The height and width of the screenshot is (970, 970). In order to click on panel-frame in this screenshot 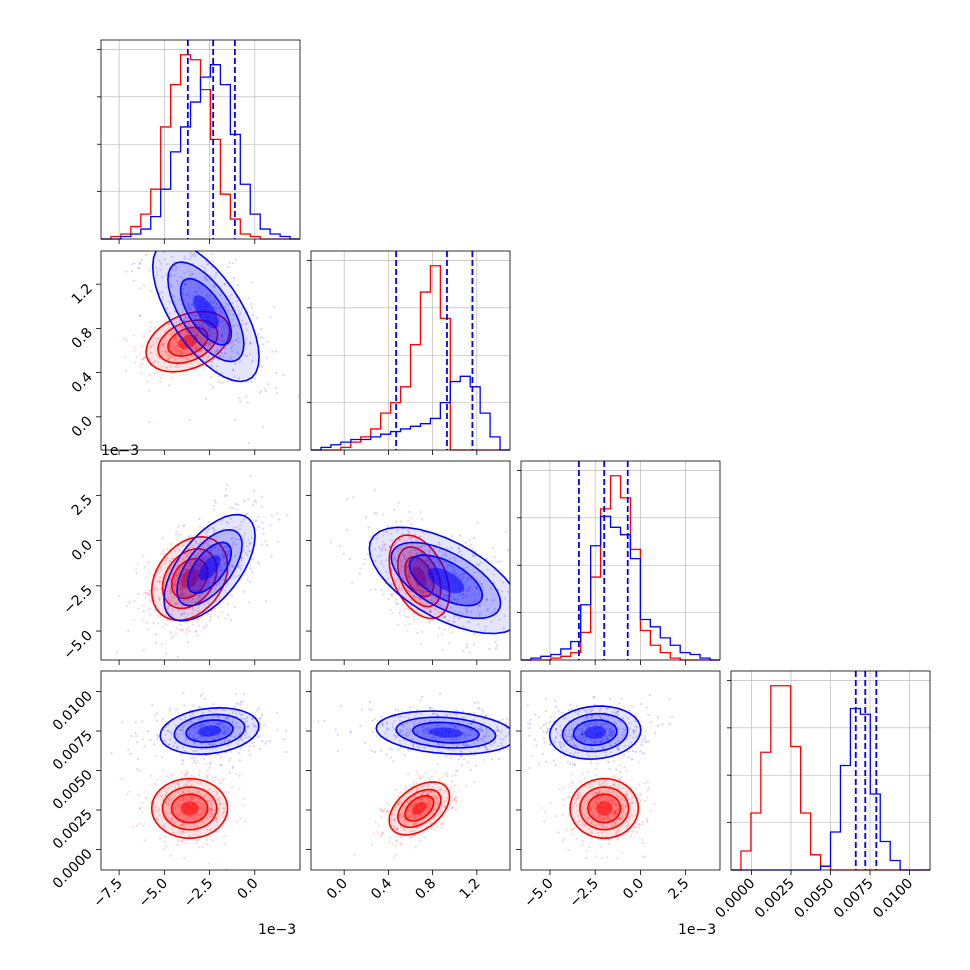, I will do `click(200, 560)`.